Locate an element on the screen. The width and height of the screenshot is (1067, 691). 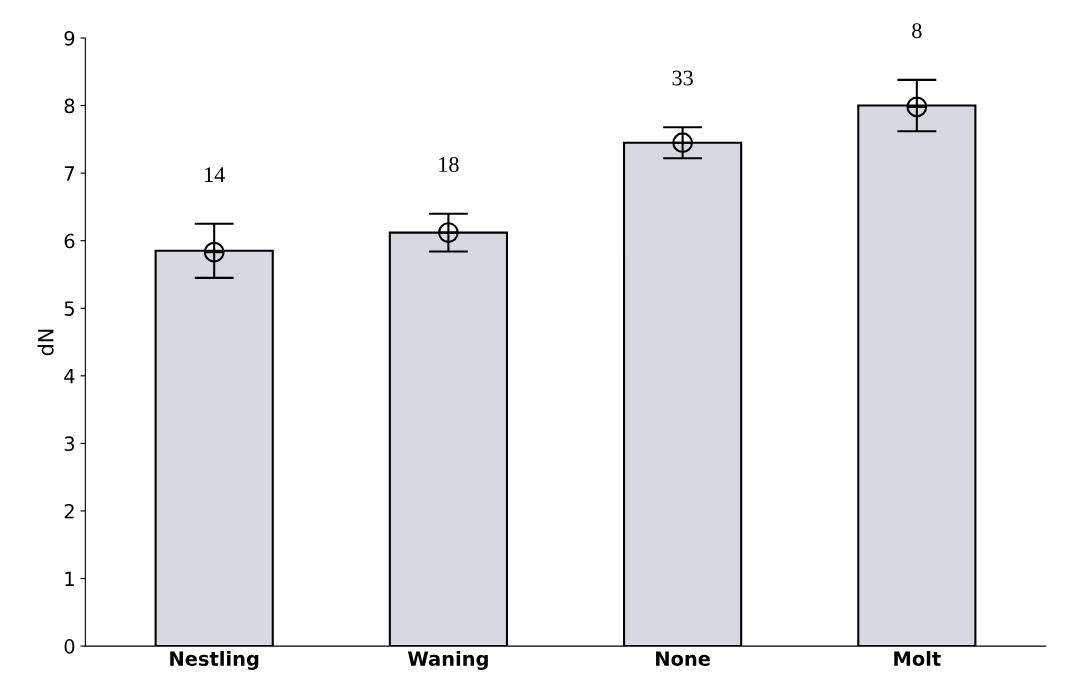
y-tick-label: 6 is located at coordinates (69, 241).